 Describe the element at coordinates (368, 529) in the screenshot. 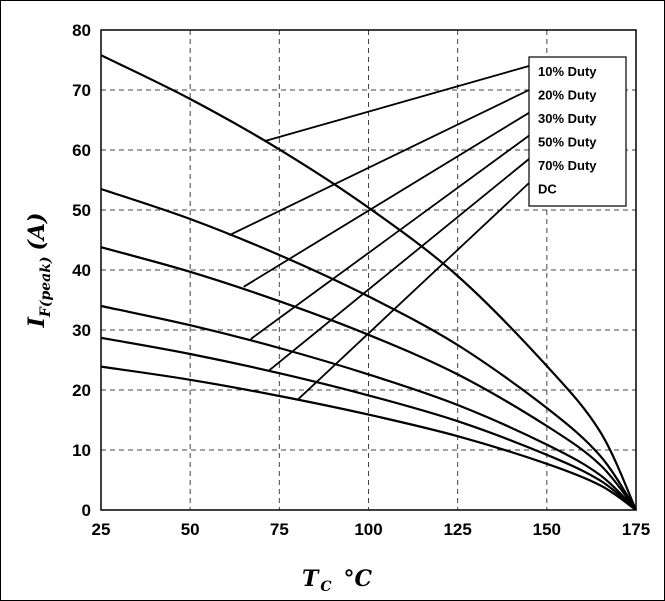

I see `x-tick-label: 100` at that location.